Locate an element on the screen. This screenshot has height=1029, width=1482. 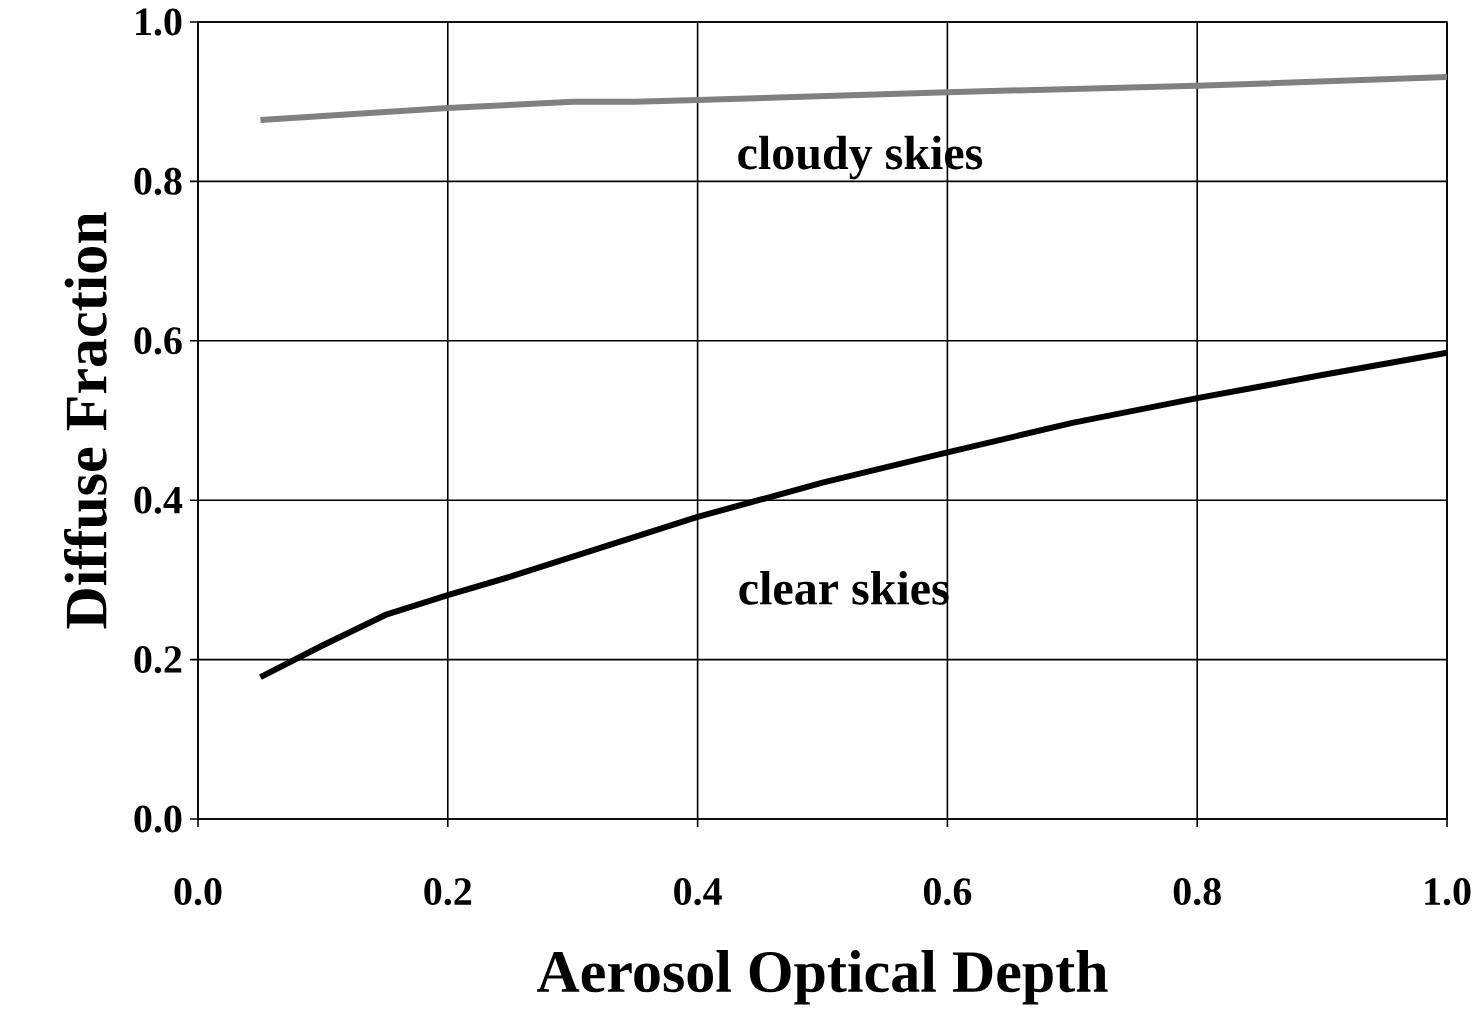
y-tick-label: 0.8 is located at coordinates (158, 181).